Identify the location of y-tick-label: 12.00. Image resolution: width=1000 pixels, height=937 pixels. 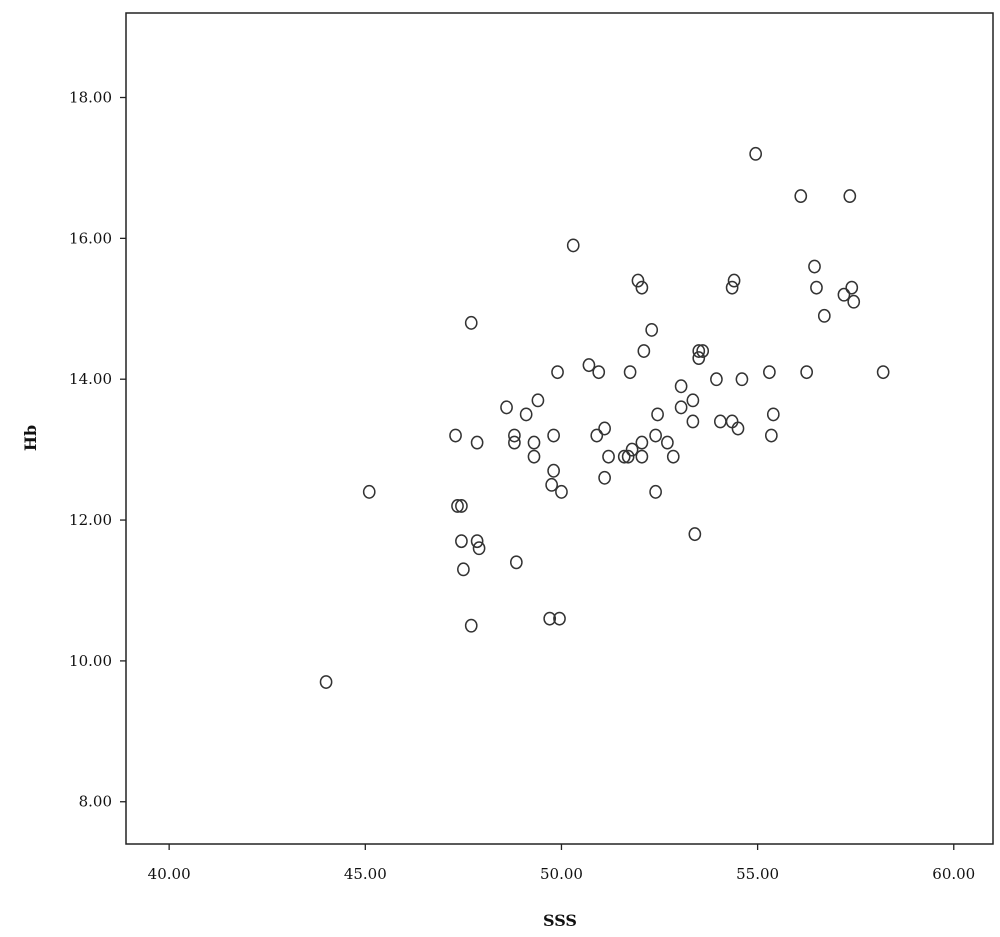
(90, 520).